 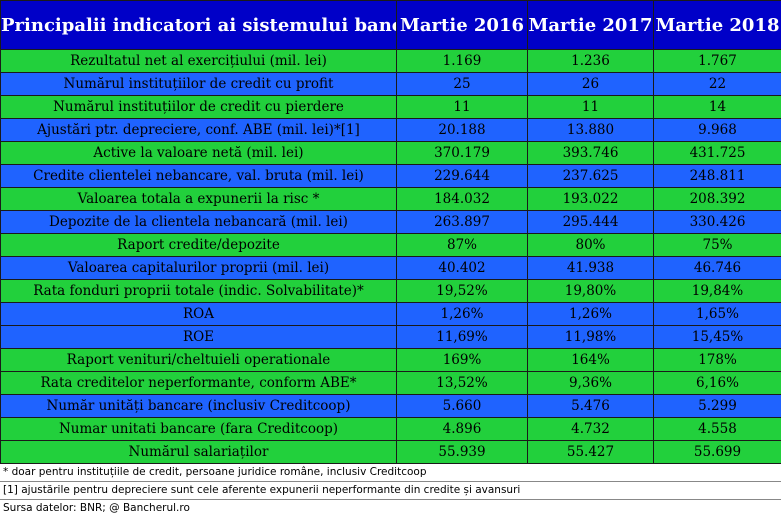 I want to click on row-value: 1.236, so click(x=590, y=61).